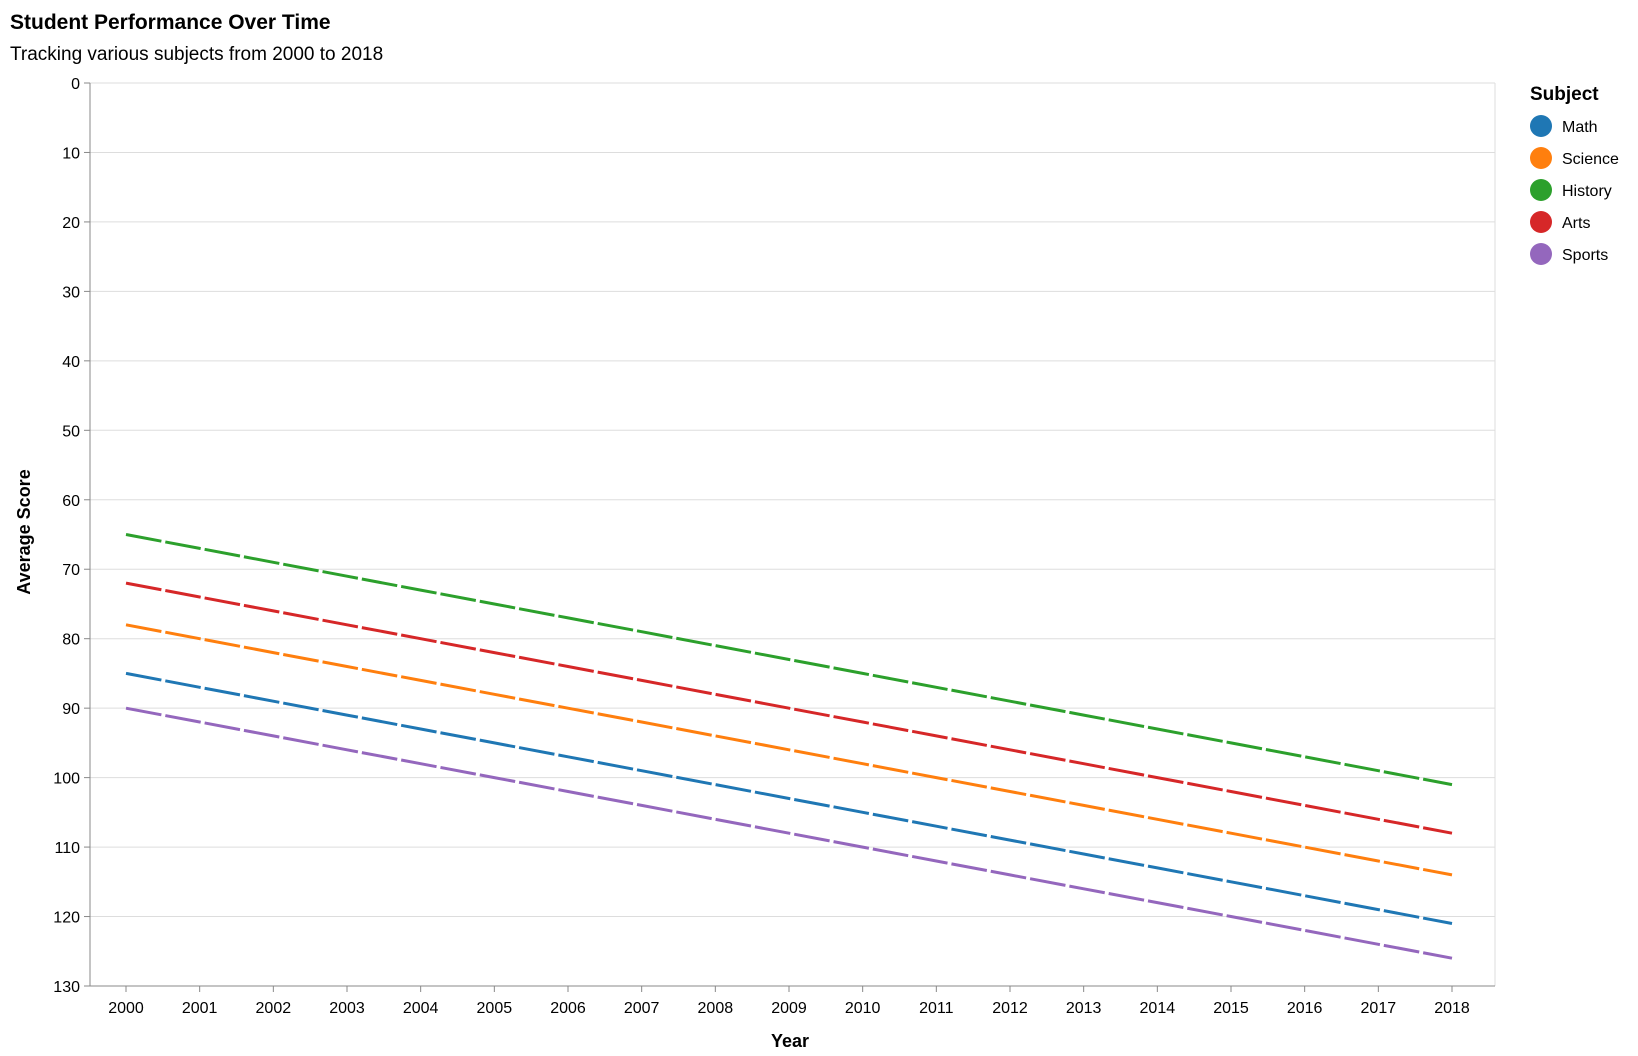 This screenshot has height=1056, width=1638. I want to click on x-tick-label: 2003, so click(347, 1008).